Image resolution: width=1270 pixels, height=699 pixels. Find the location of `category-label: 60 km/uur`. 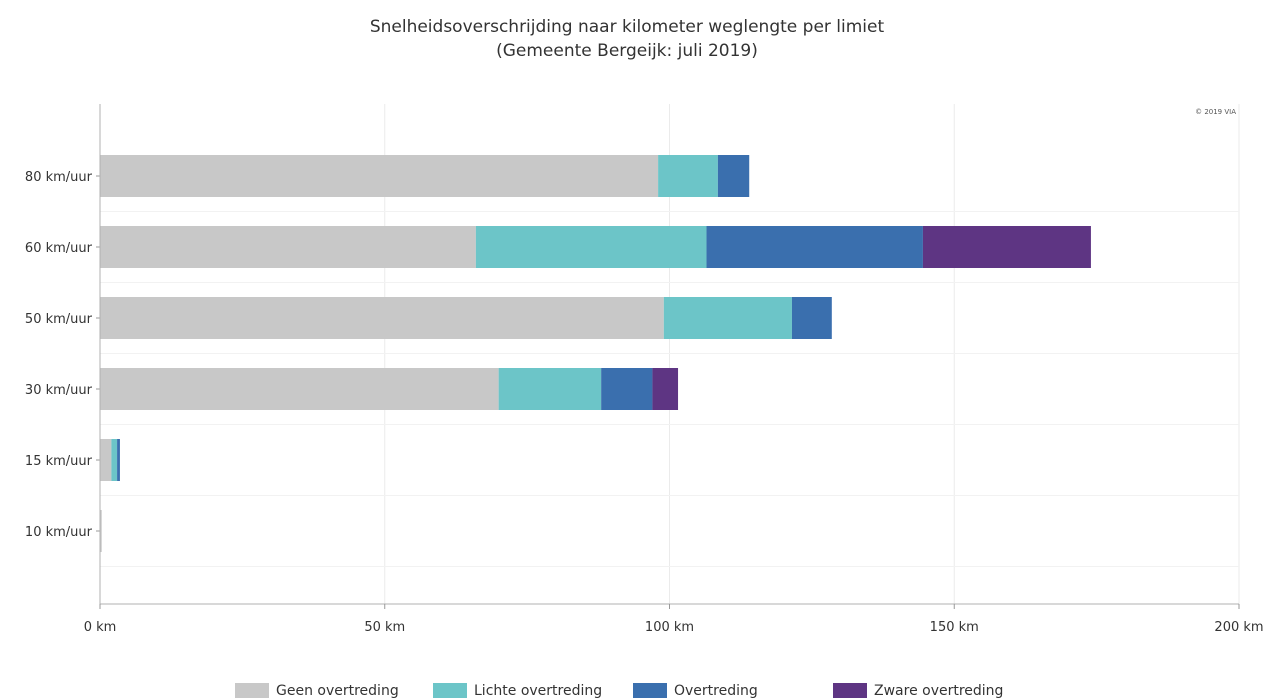

category-label: 60 km/uur is located at coordinates (59, 248).